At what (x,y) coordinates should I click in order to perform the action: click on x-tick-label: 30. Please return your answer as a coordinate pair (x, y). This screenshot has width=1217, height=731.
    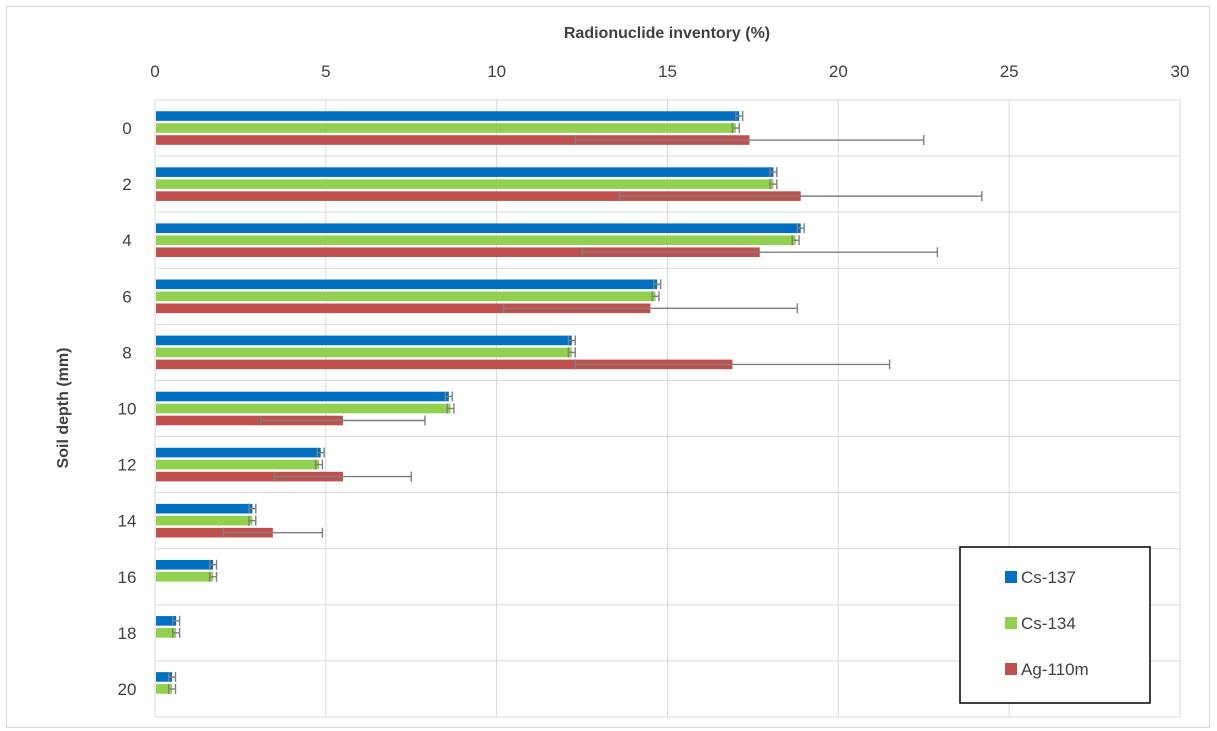
    Looking at the image, I should click on (1180, 71).